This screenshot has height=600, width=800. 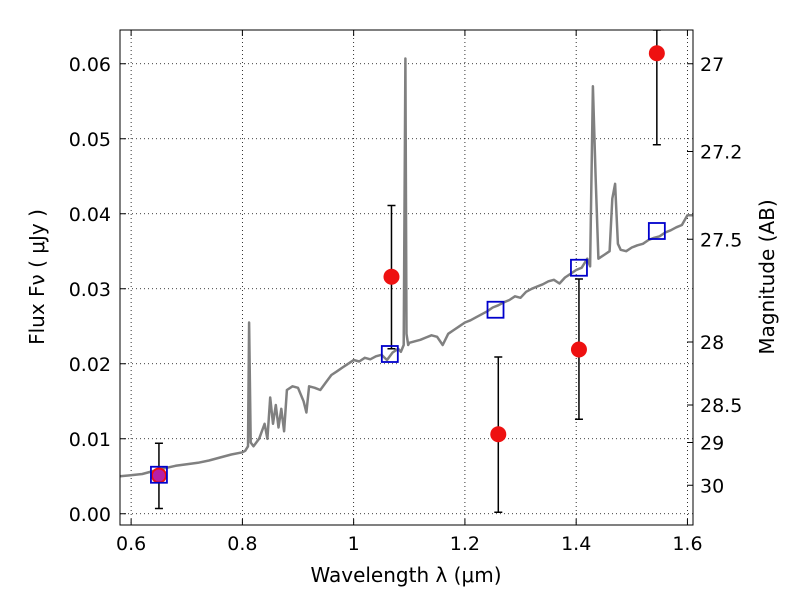 I want to click on y2-tick-label: 27, so click(x=712, y=65).